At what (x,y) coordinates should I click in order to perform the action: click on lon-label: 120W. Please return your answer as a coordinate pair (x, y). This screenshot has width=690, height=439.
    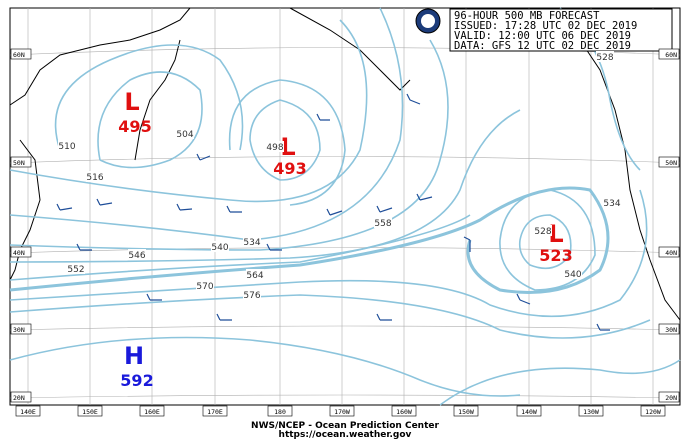
    Looking at the image, I should click on (653, 412).